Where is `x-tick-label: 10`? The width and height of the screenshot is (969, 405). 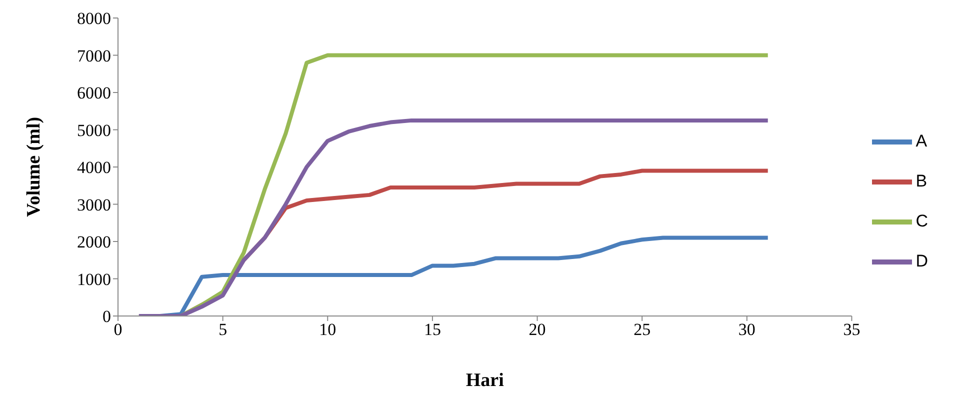
x-tick-label: 10 is located at coordinates (327, 330).